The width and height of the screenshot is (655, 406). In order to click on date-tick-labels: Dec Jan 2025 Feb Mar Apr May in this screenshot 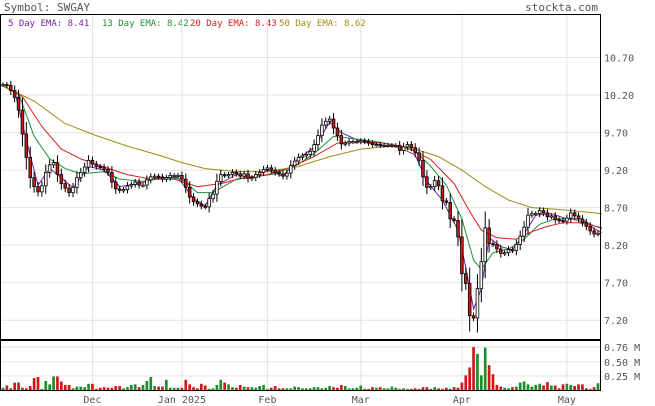, I will do `click(329, 400)`.